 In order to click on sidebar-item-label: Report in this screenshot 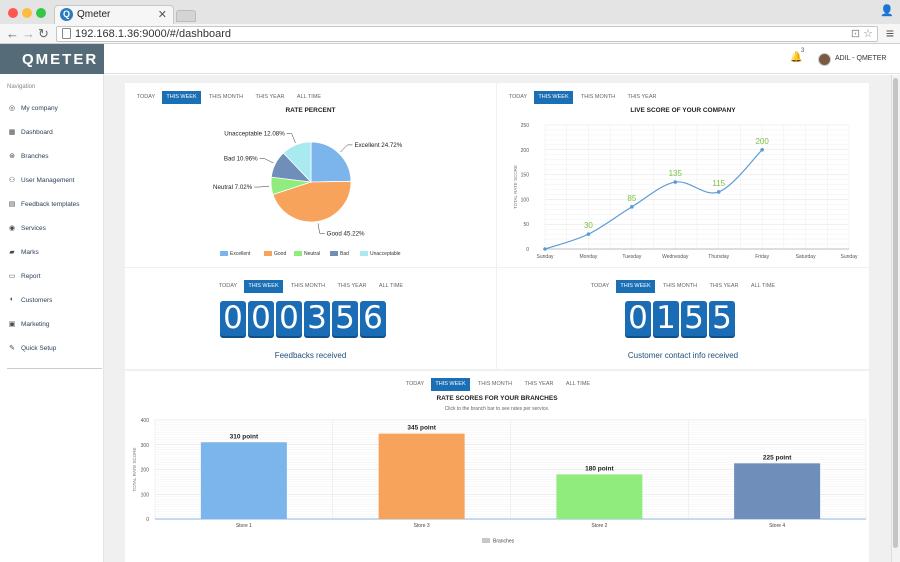, I will do `click(31, 276)`.